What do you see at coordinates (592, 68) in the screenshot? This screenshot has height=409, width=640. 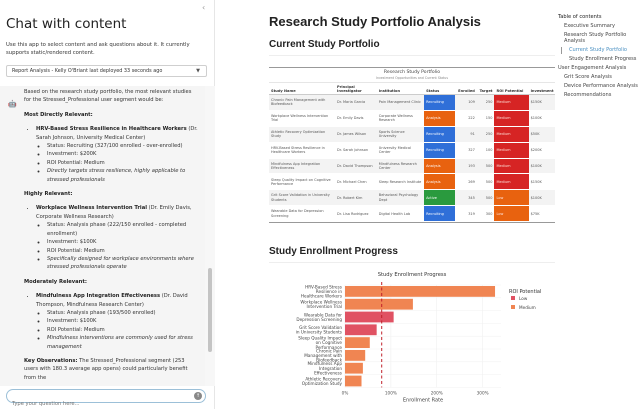 I see `toc-item: User Engagement Analysis` at bounding box center [592, 68].